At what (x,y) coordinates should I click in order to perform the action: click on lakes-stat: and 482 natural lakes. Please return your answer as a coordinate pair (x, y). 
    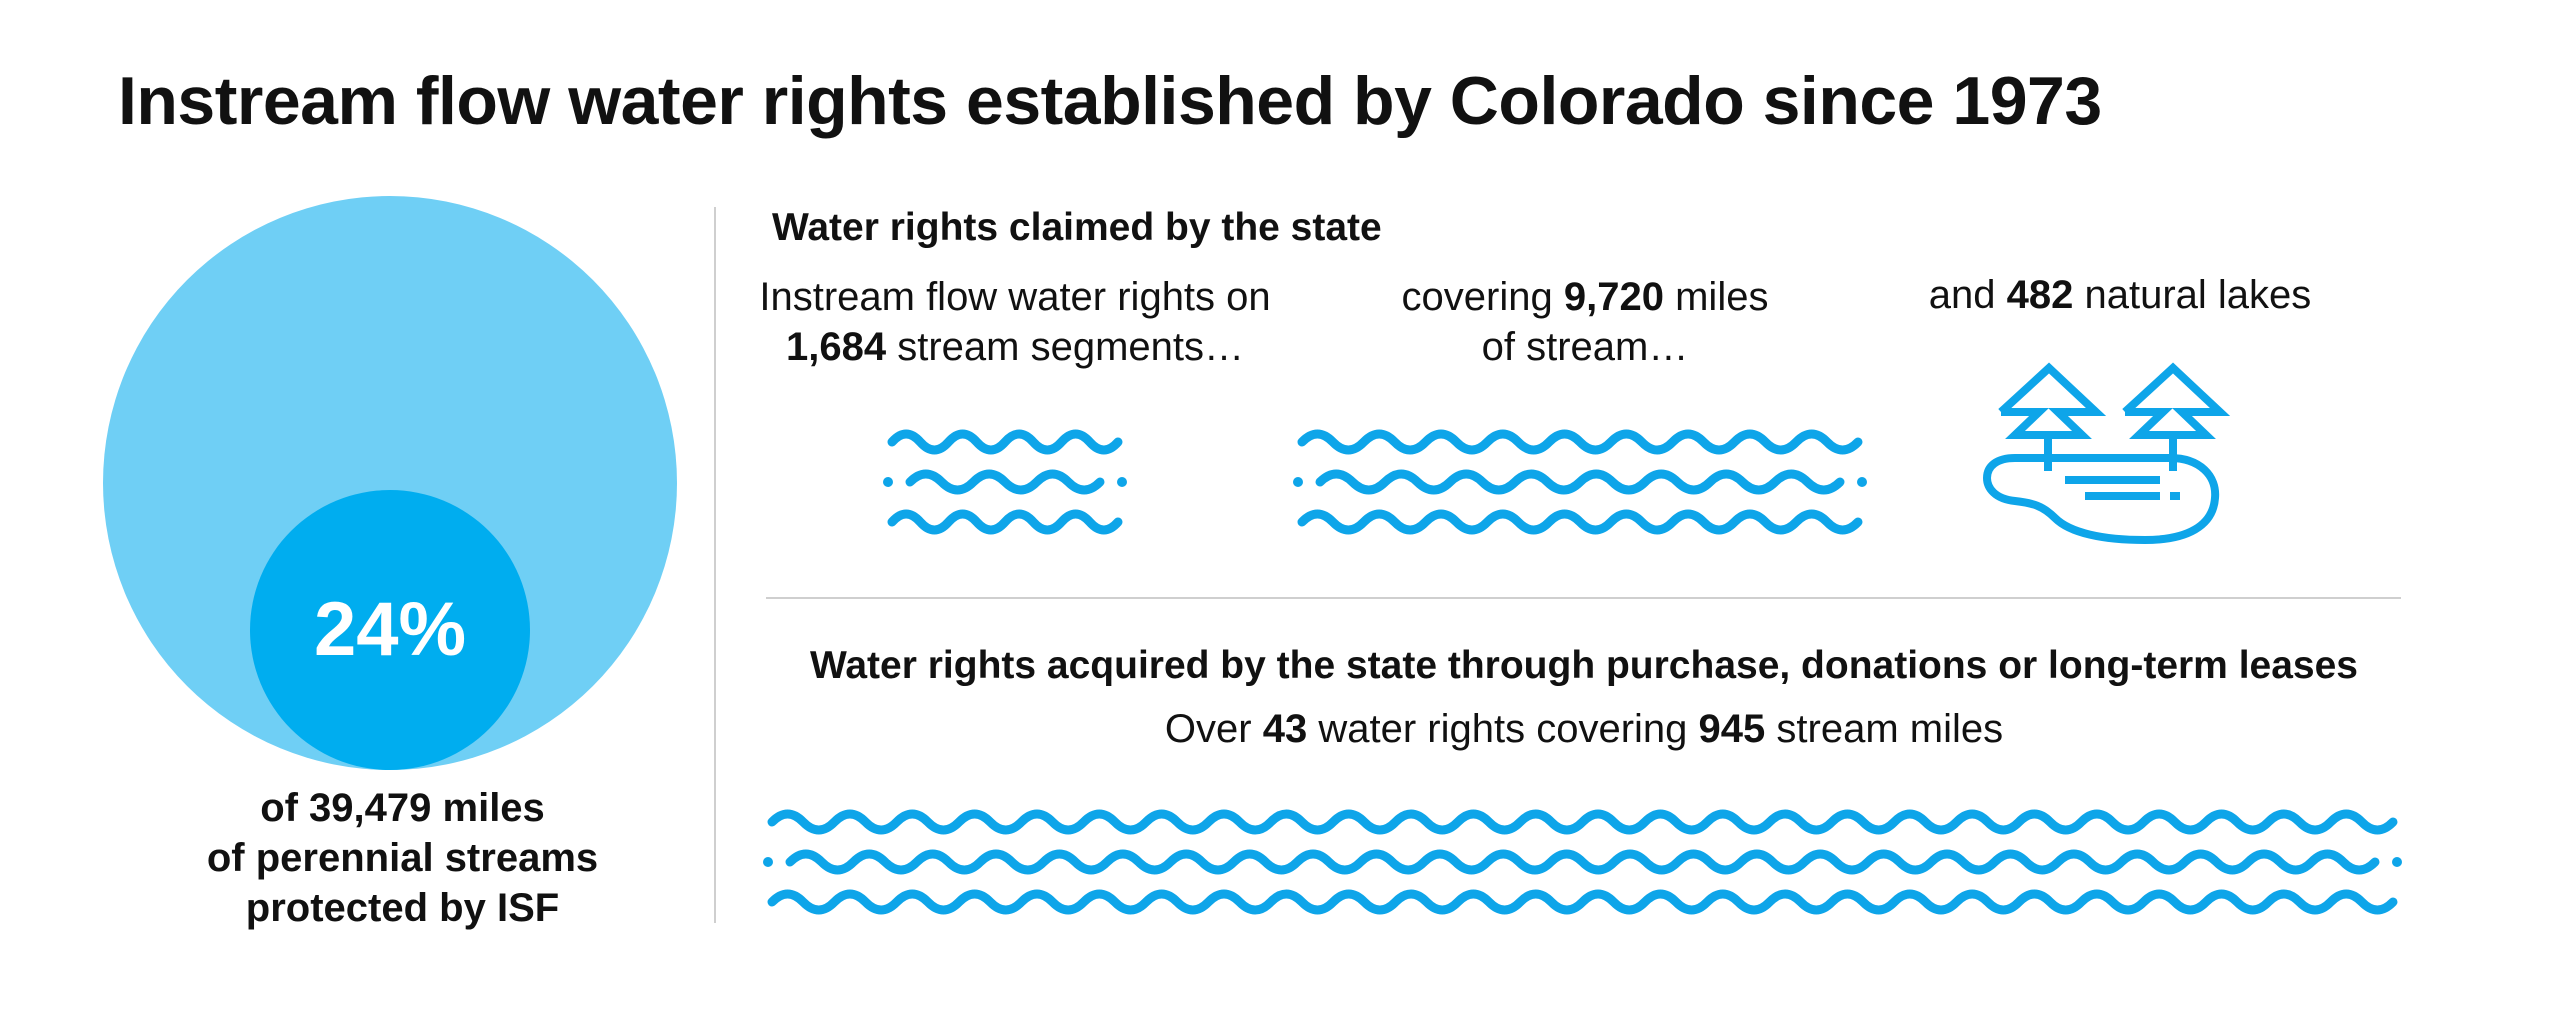
    Looking at the image, I should click on (2120, 295).